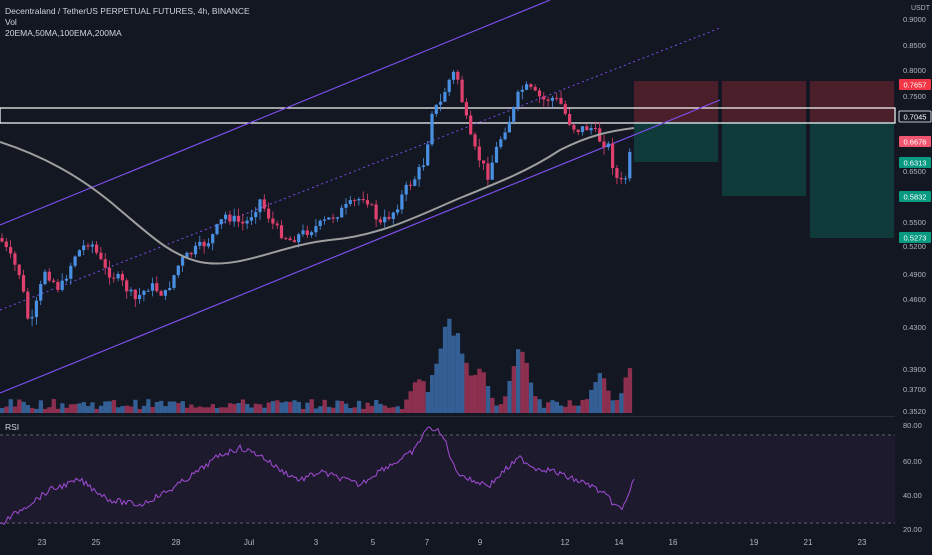 The height and width of the screenshot is (555, 932). I want to click on price-badge-label: 0.5273, so click(915, 238).